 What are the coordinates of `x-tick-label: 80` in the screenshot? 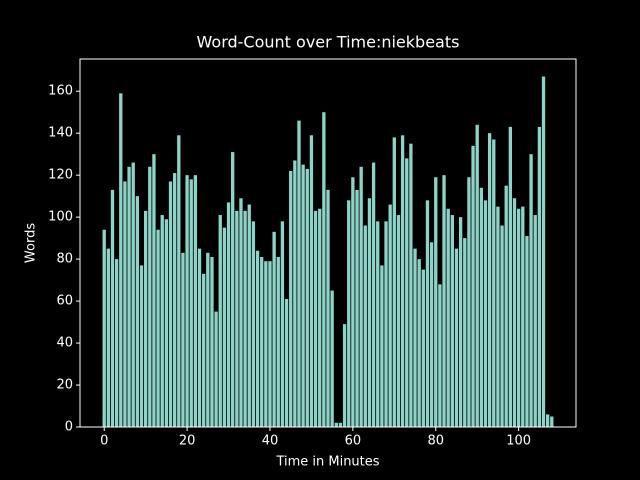 It's located at (435, 441).